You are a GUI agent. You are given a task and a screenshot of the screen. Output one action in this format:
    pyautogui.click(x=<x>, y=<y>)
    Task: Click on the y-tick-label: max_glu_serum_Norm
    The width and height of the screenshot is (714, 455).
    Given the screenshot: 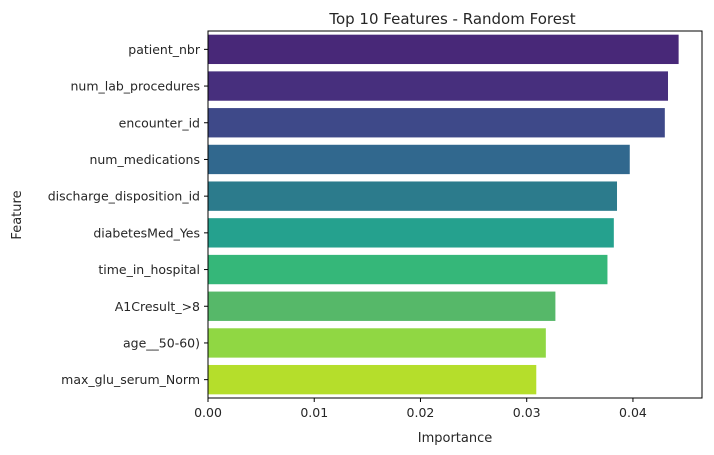 What is the action you would take?
    pyautogui.click(x=130, y=379)
    